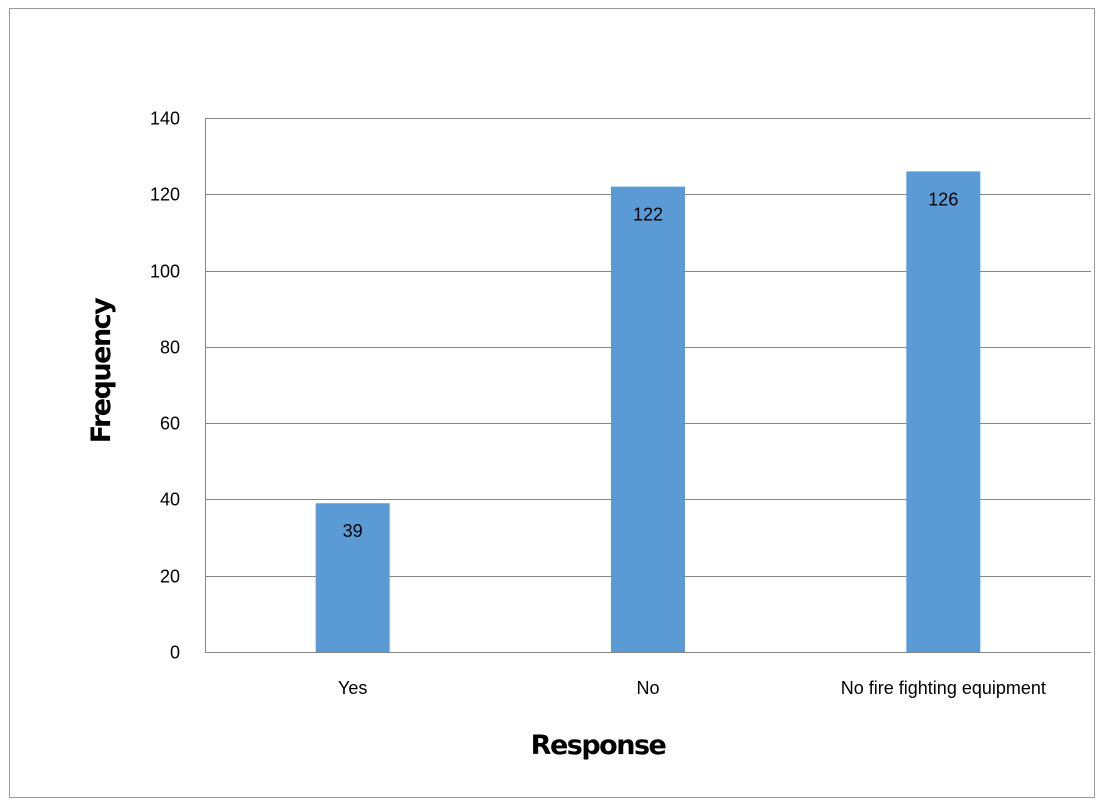  Describe the element at coordinates (170, 577) in the screenshot. I see `y-tick-label: 20` at that location.